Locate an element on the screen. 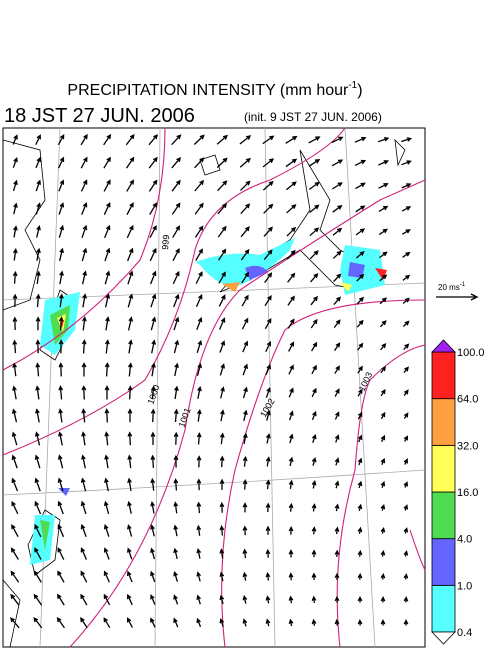  colorbar-over is located at coordinates (443, 346).